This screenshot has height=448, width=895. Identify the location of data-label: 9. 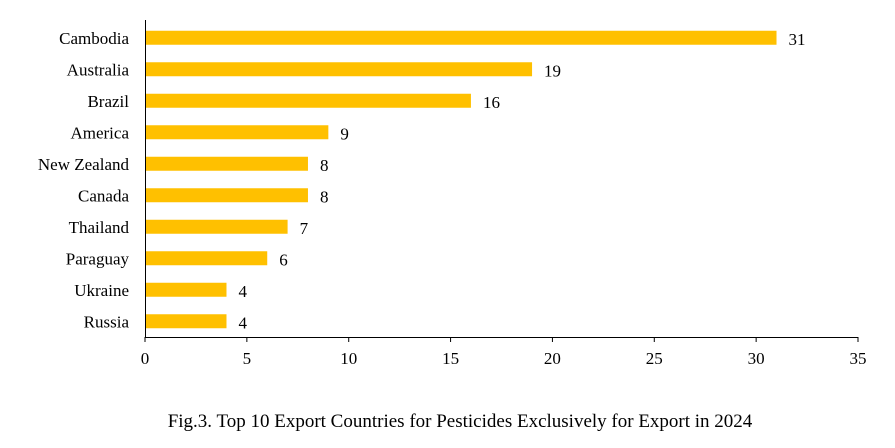
(344, 133).